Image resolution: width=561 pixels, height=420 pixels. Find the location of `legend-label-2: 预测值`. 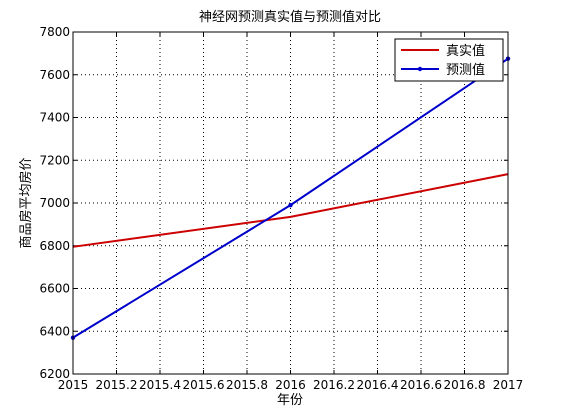

legend-label-2: 预测值 is located at coordinates (465, 70).